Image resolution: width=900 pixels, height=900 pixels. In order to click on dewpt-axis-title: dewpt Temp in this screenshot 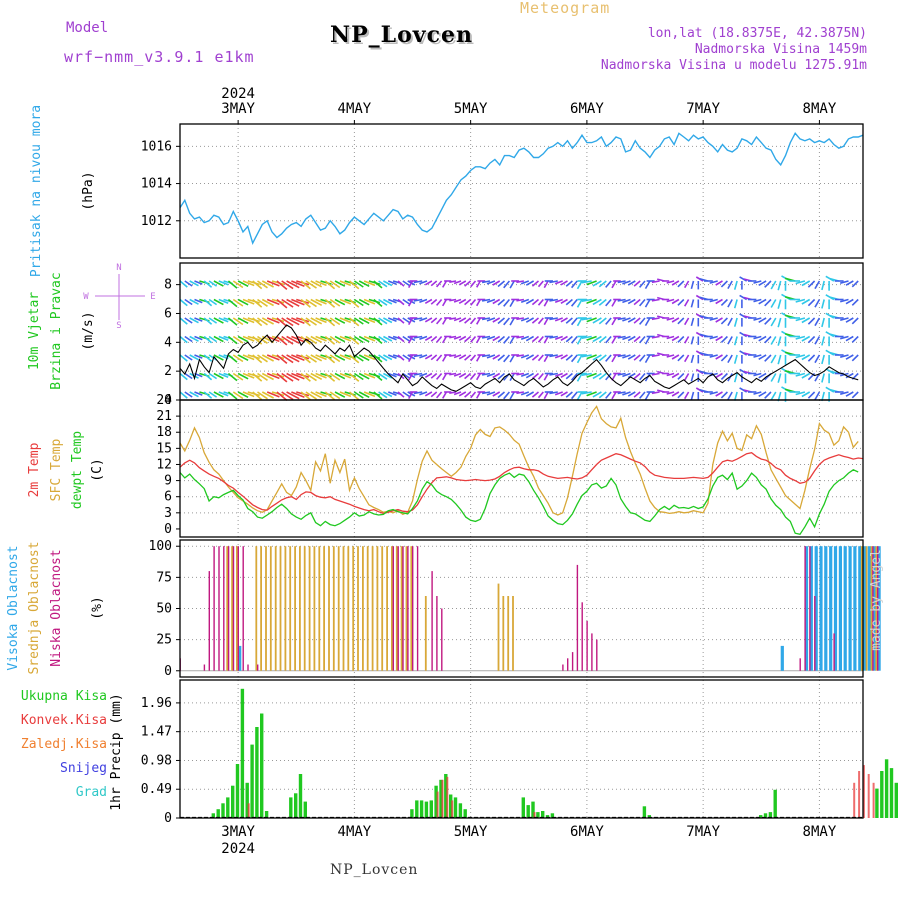, I will do `click(77, 470)`.